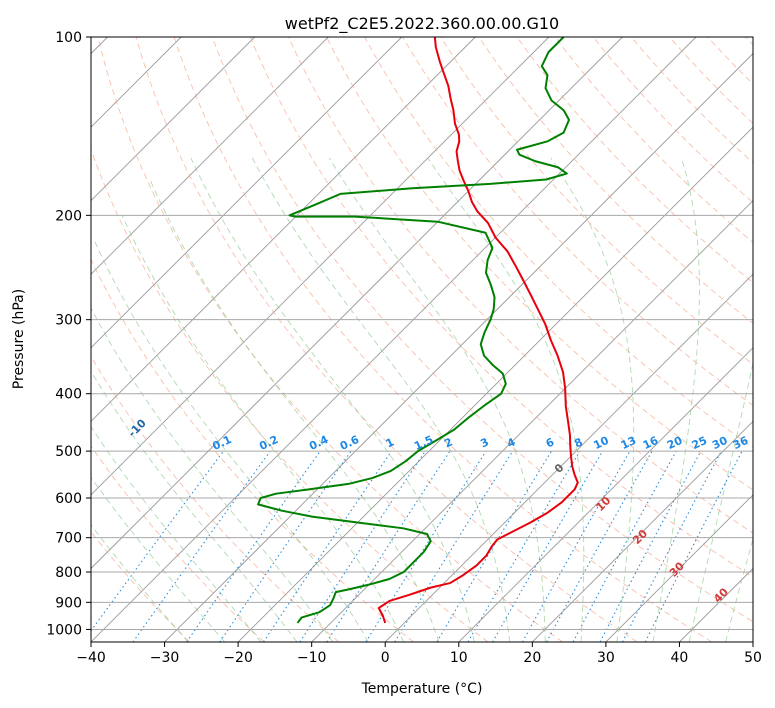 The image size is (775, 708). I want to click on mixing-ratio-label: 8, so click(578, 442).